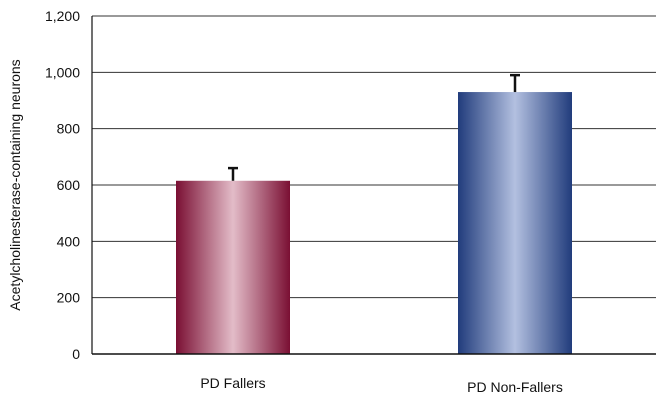  I want to click on y-tick-label: 1,000, so click(62, 72).